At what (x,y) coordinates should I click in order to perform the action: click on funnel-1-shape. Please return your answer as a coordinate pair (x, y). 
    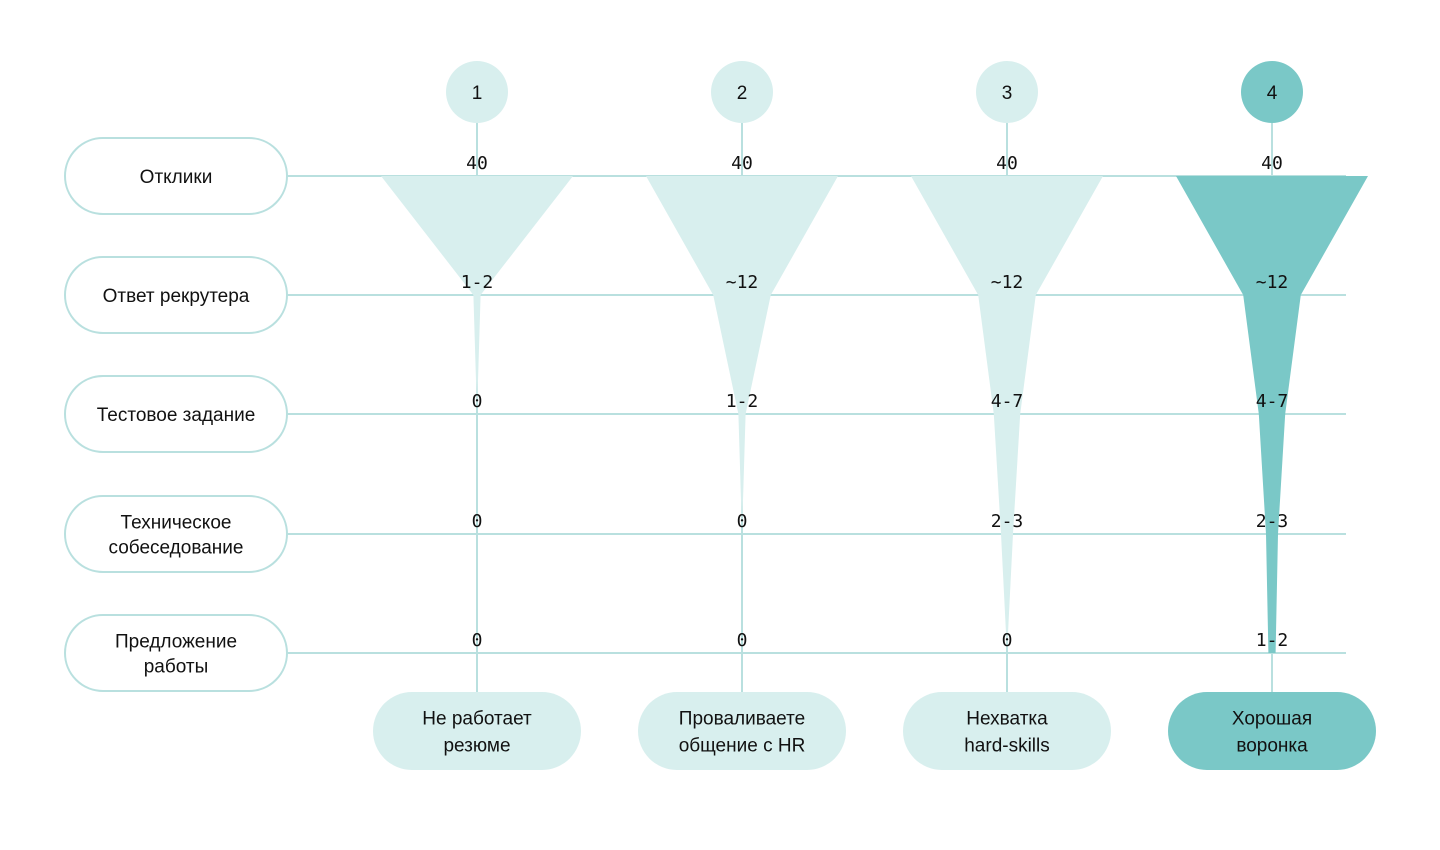
    Looking at the image, I should click on (477, 295).